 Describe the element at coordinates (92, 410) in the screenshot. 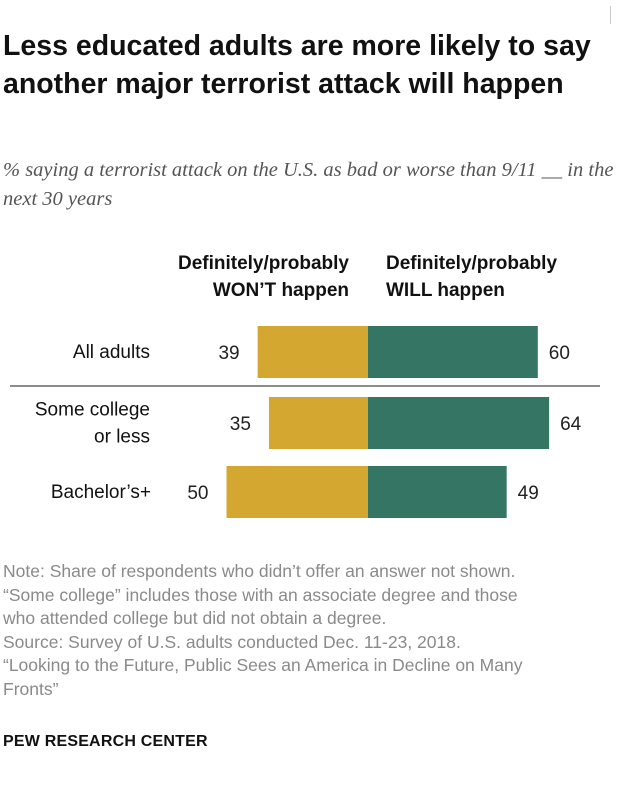

I see `category-label: Some college` at that location.